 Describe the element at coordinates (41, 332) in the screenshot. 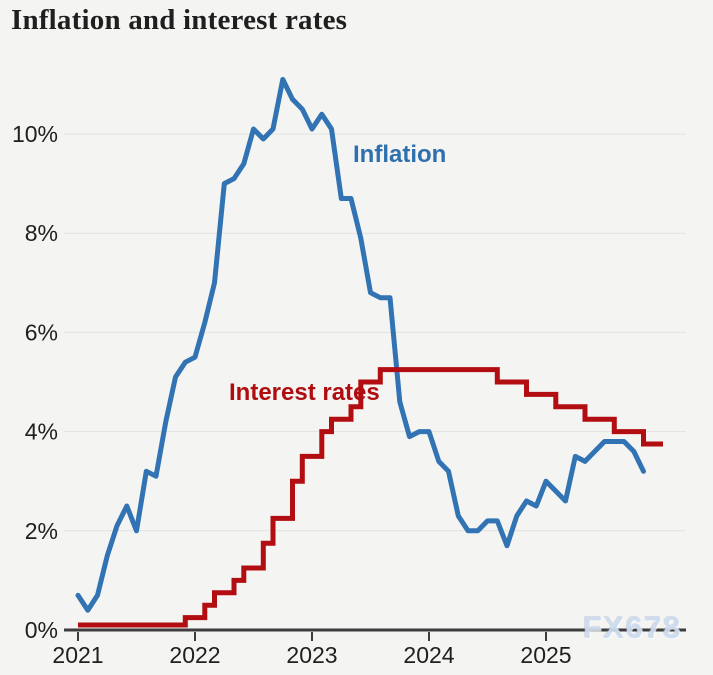

I see `y-axis-label: 6%` at that location.